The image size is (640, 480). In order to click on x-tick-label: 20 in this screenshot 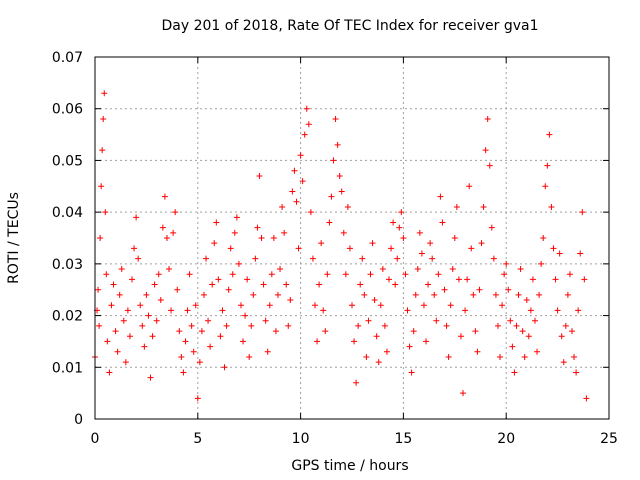, I will do `click(506, 439)`.